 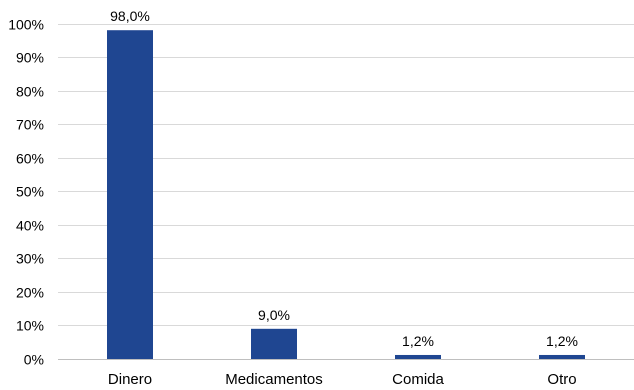 What do you see at coordinates (30, 92) in the screenshot?
I see `y-tick-label: 80%` at bounding box center [30, 92].